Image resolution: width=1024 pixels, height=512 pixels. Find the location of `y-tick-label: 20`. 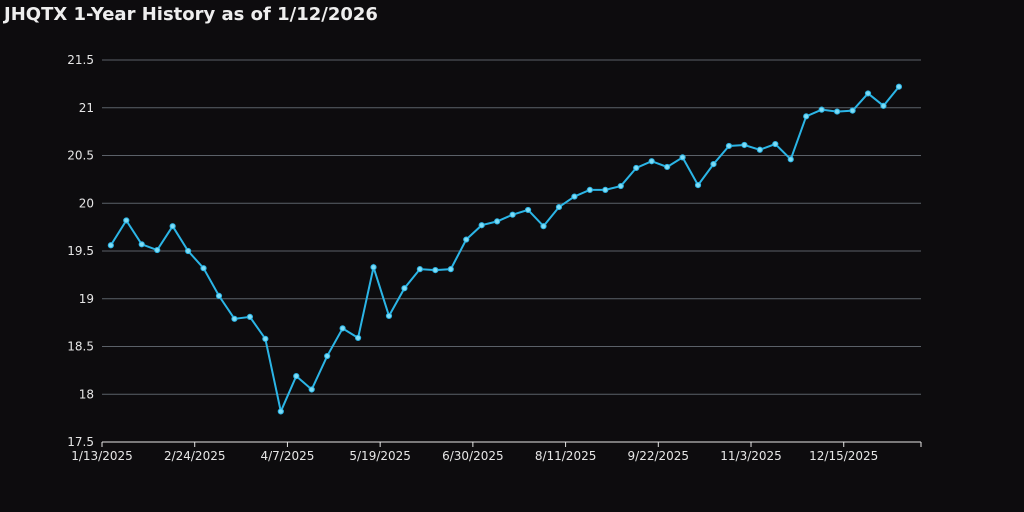

y-tick-label: 20 is located at coordinates (86, 203).